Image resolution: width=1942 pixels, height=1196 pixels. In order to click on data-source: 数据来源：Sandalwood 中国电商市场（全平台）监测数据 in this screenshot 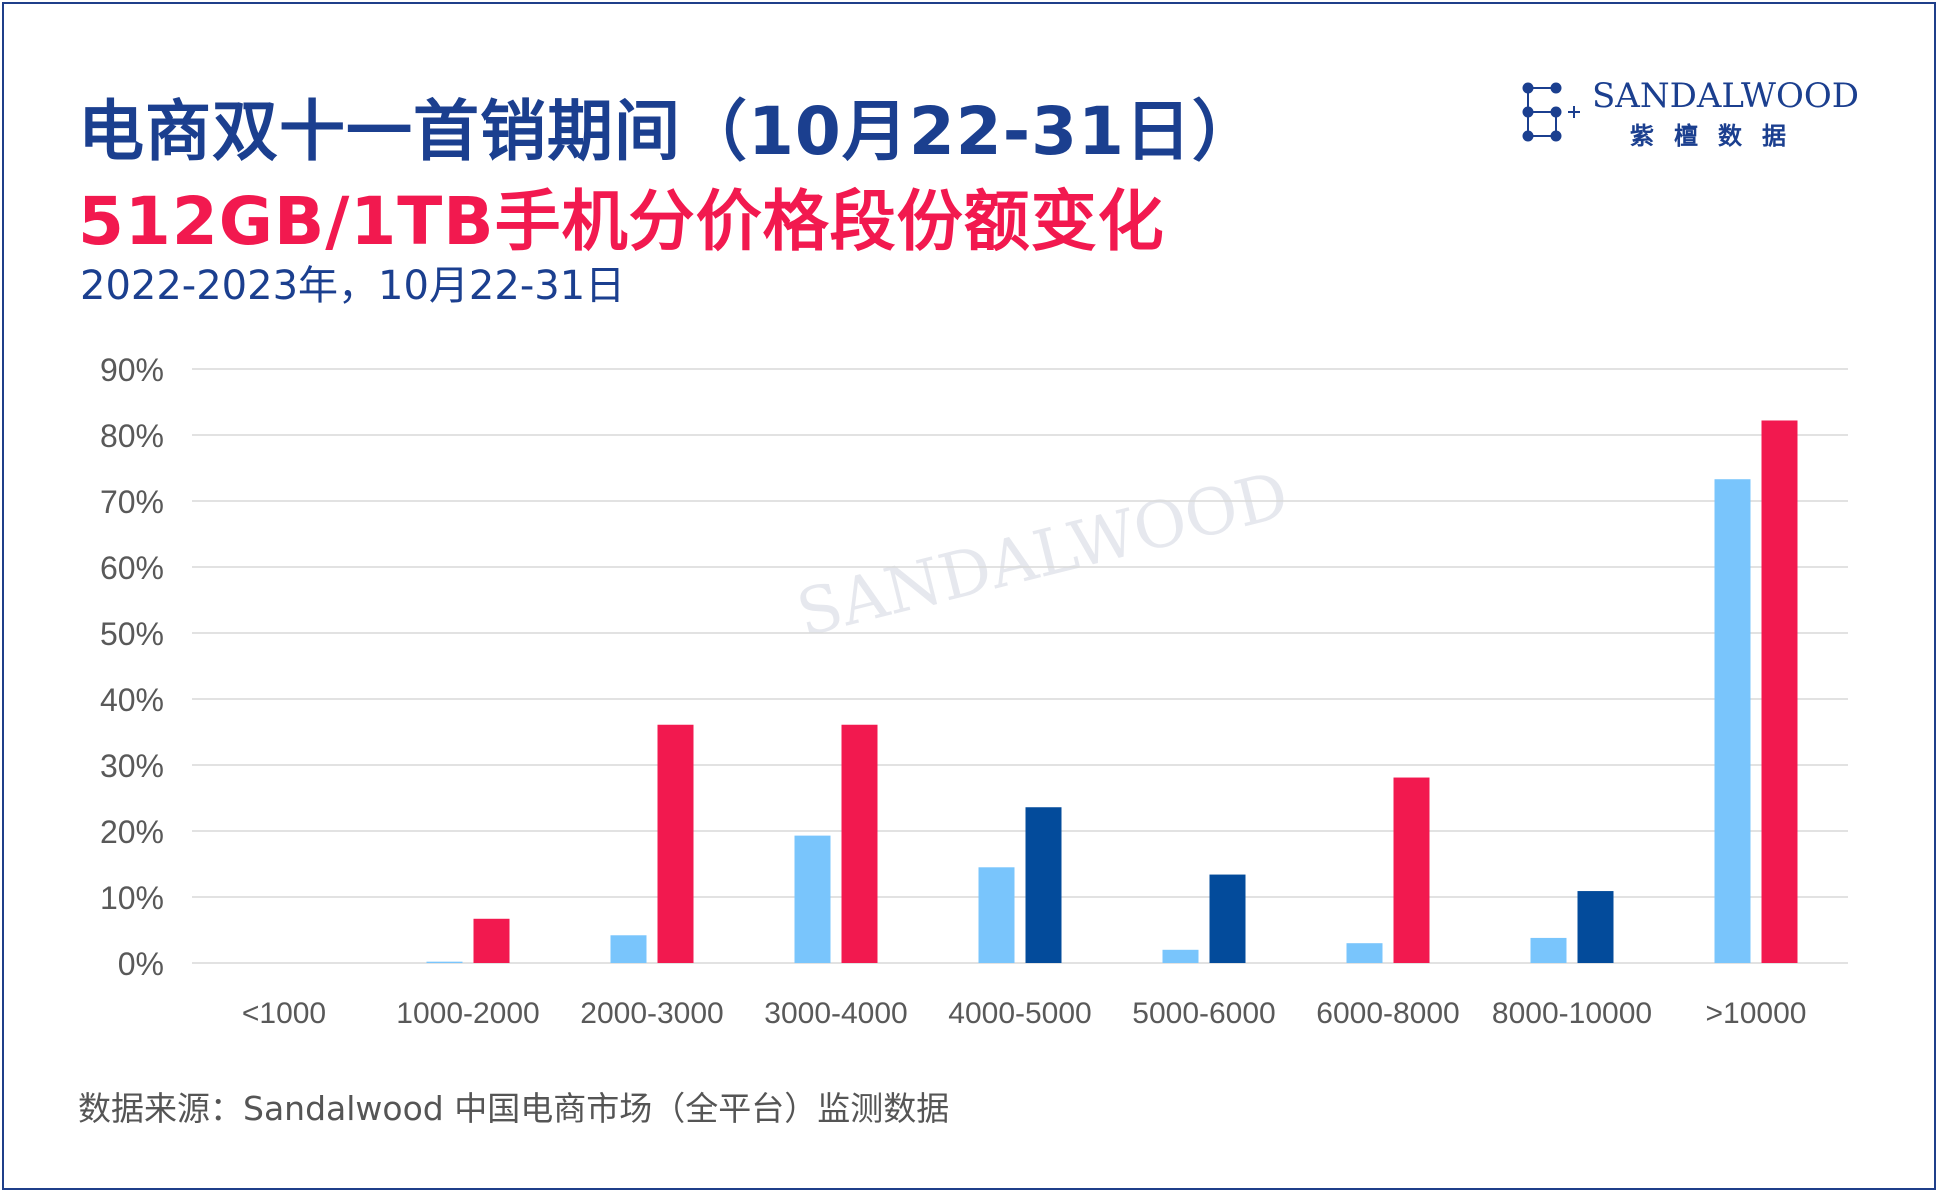, I will do `click(514, 1108)`.